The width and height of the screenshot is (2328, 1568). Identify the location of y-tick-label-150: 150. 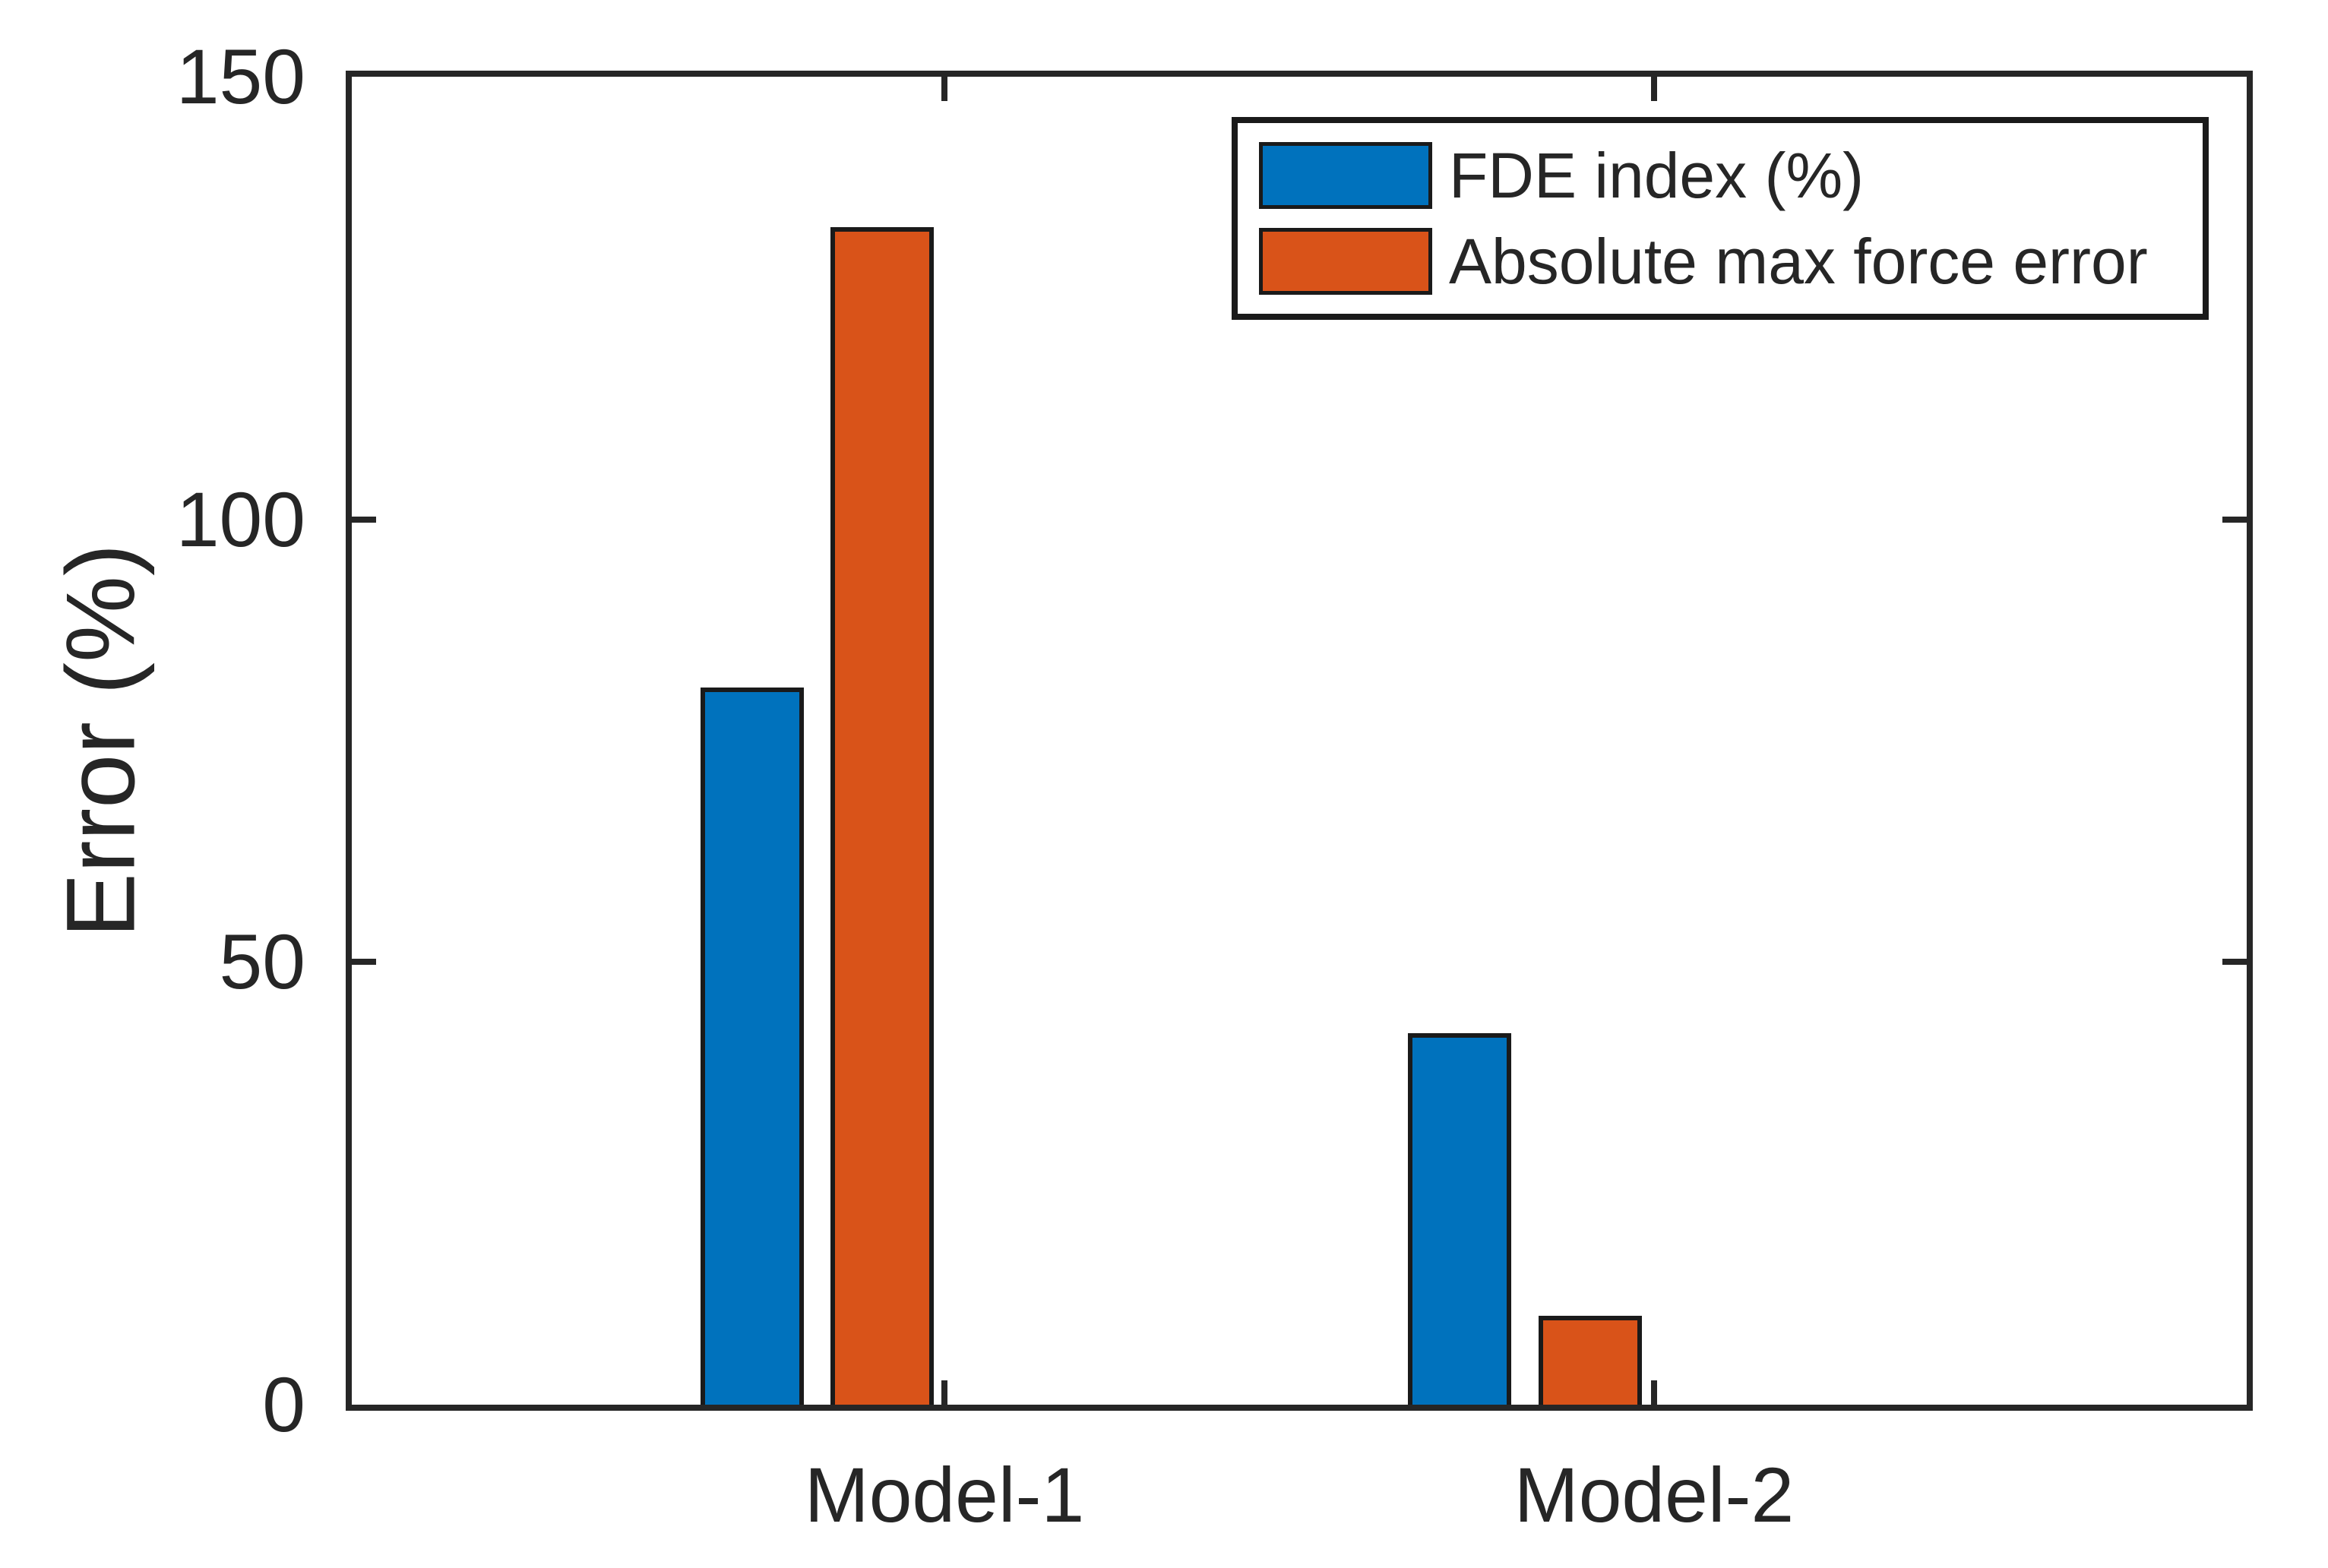
(240, 76).